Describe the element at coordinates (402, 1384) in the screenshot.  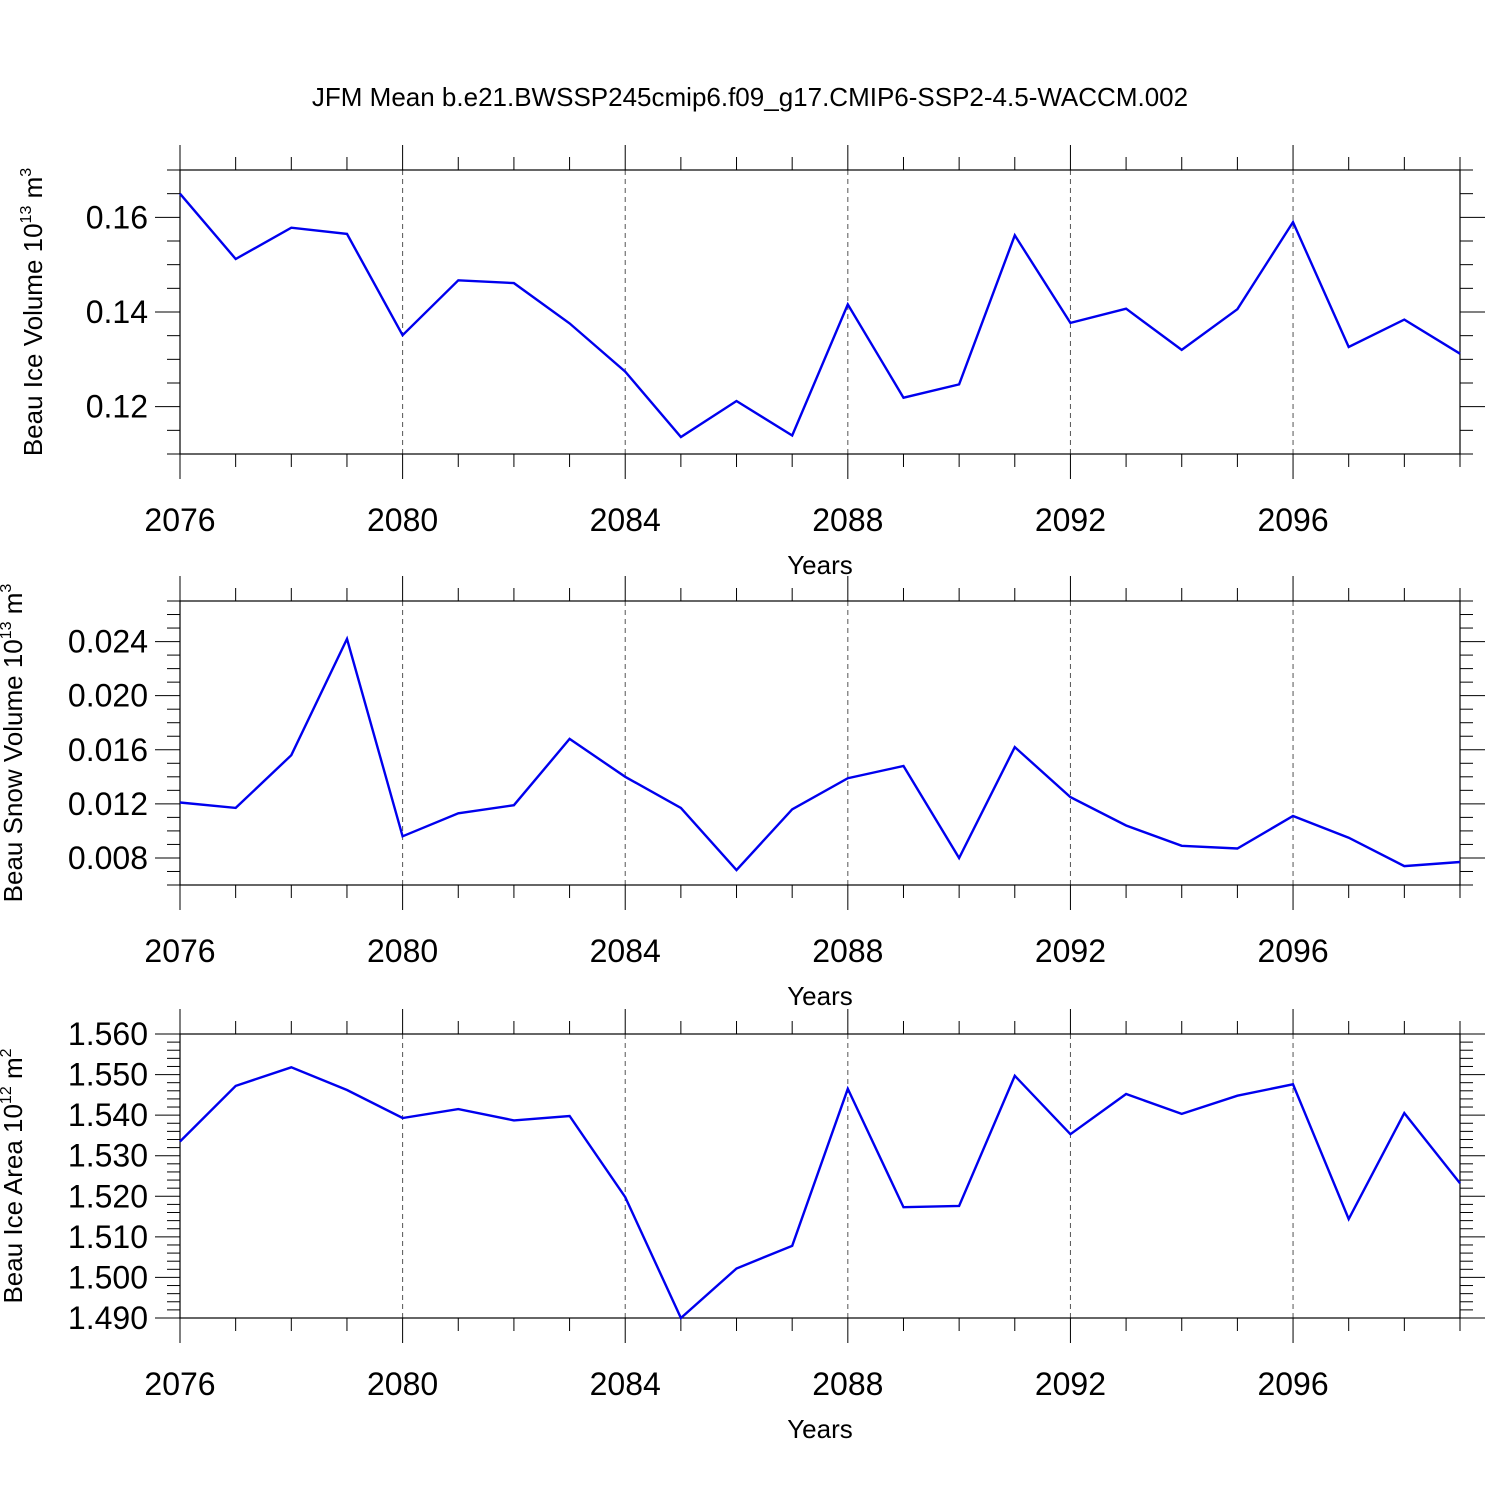
I see `ice-area-x-tick-label: 2080` at that location.